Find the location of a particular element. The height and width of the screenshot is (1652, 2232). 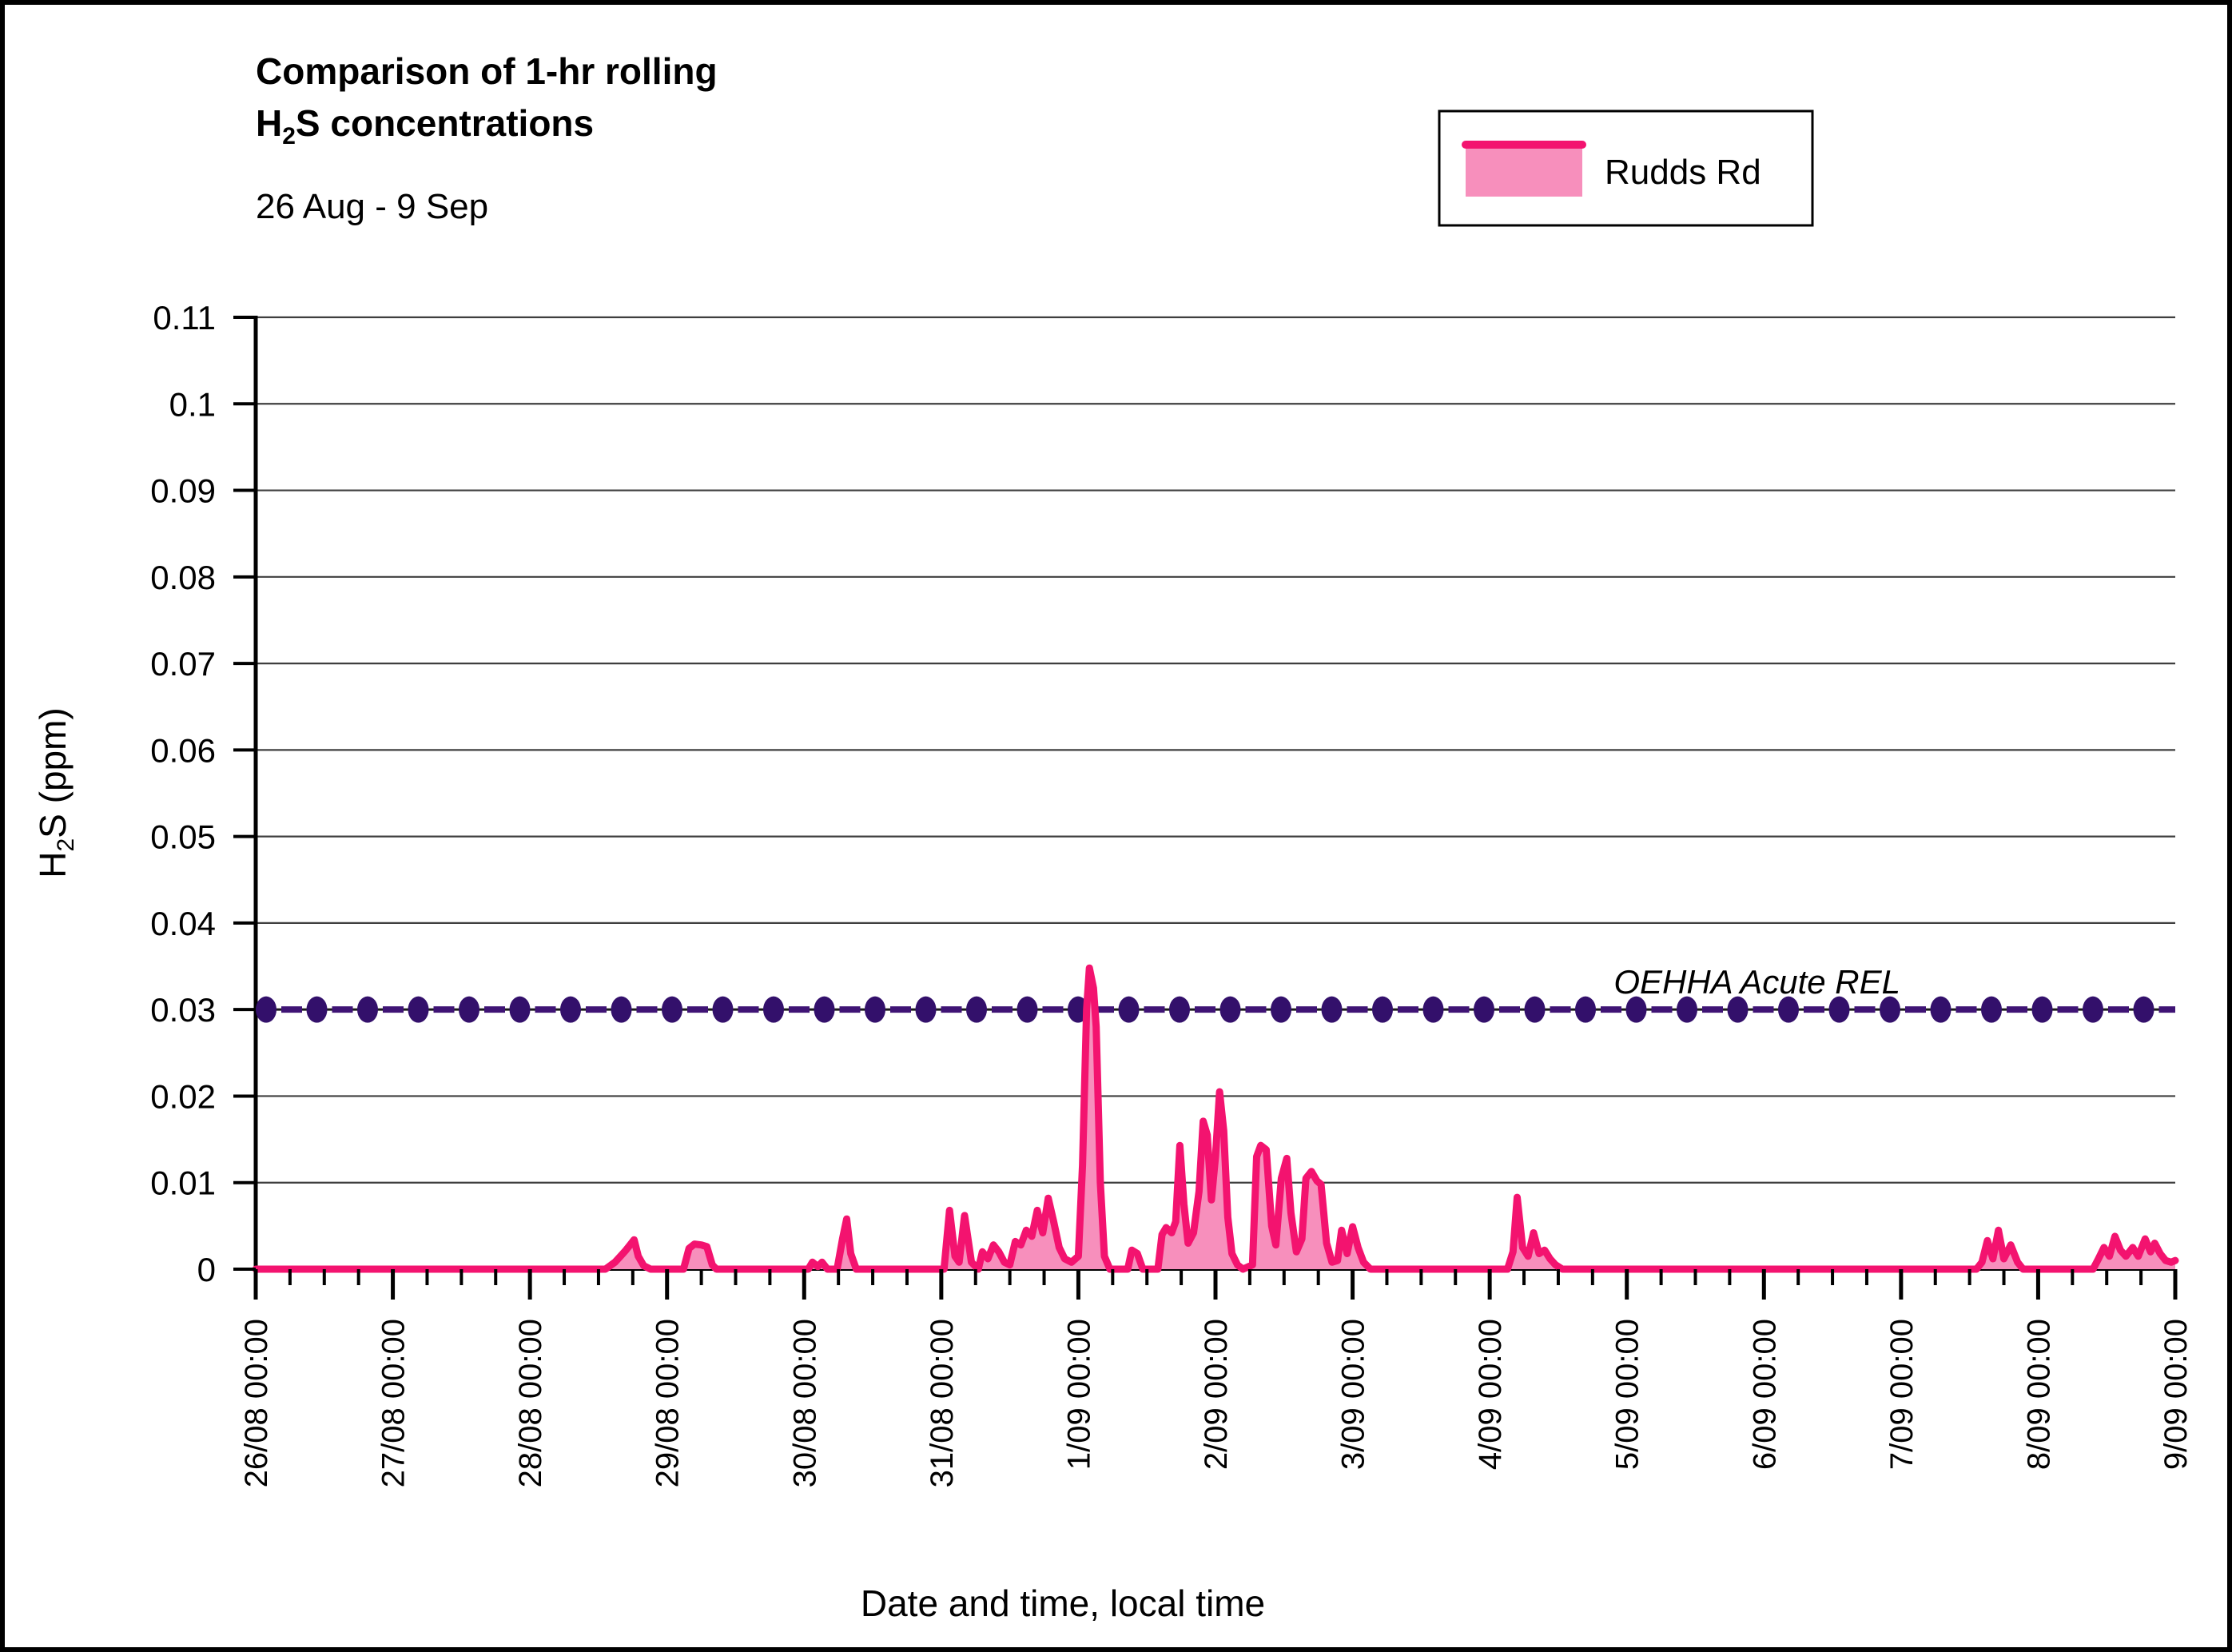

x-axis-title: Date and time, local time is located at coordinates (1063, 1603).